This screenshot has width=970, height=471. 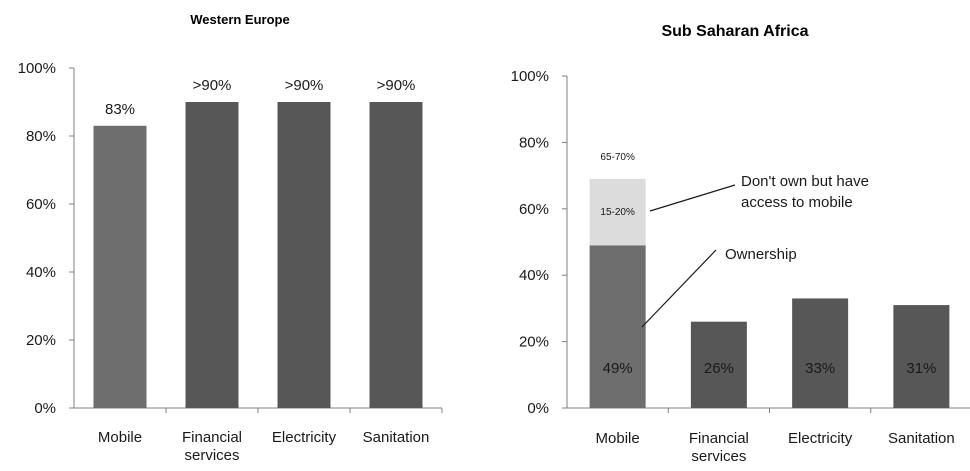 What do you see at coordinates (211, 455) in the screenshot?
I see `chart1-category-label: services` at bounding box center [211, 455].